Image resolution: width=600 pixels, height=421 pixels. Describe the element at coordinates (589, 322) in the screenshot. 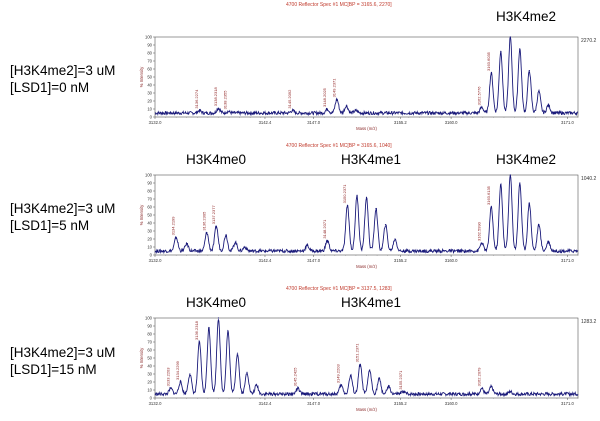

I see `max-intensity: 1283.2` at that location.